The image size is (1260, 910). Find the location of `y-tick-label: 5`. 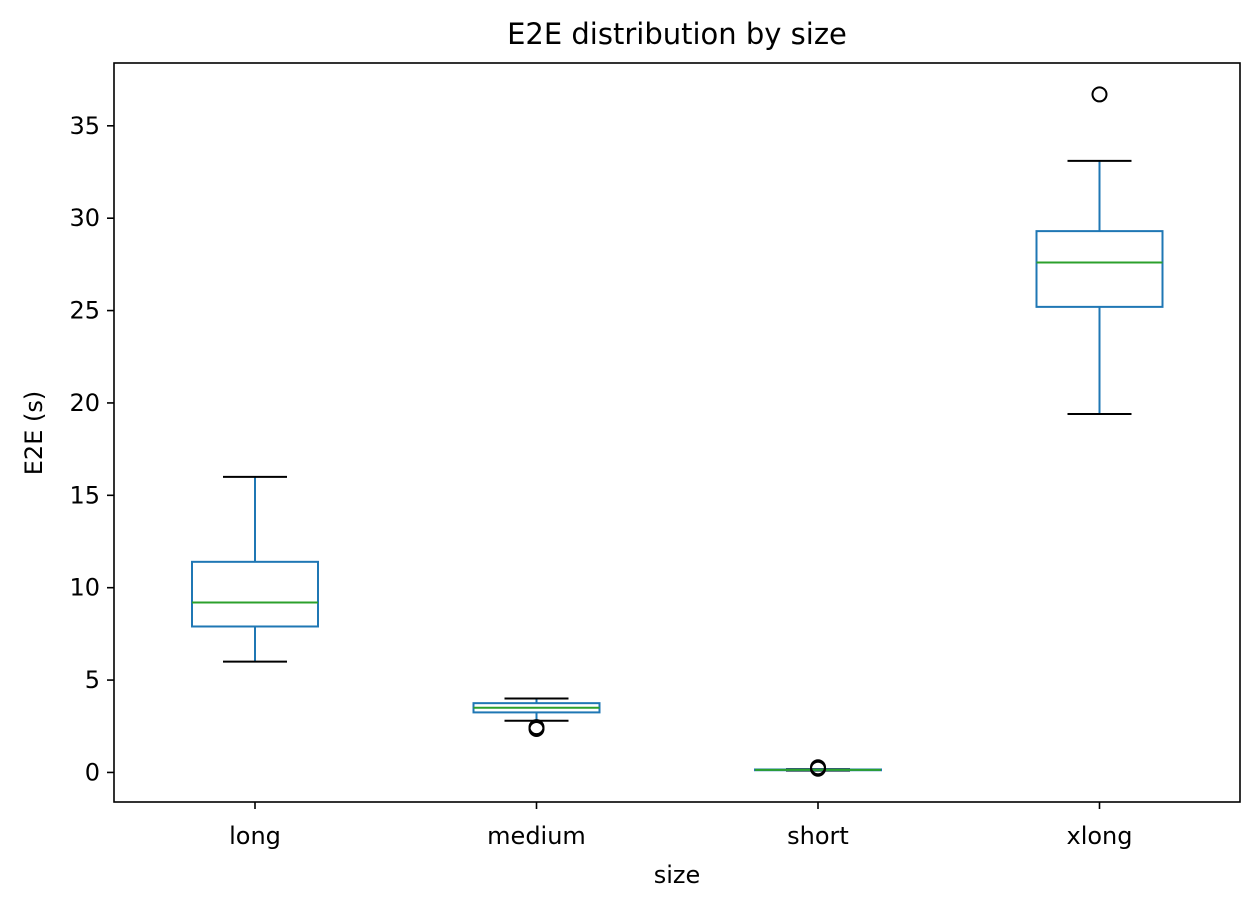

y-tick-label: 5 is located at coordinates (92, 680).